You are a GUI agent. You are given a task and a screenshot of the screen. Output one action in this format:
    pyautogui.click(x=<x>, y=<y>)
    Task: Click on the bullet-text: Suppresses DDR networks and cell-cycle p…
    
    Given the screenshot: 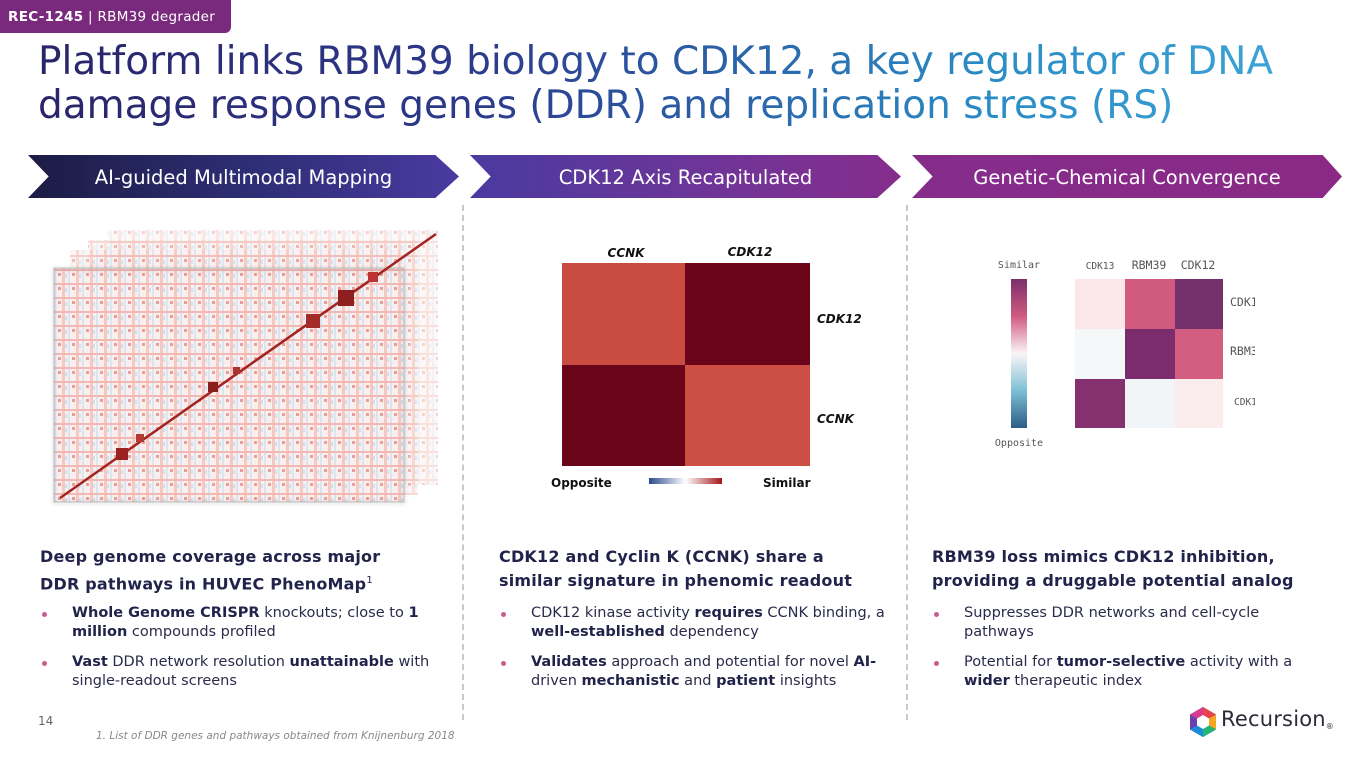 What is the action you would take?
    pyautogui.click(x=1112, y=622)
    